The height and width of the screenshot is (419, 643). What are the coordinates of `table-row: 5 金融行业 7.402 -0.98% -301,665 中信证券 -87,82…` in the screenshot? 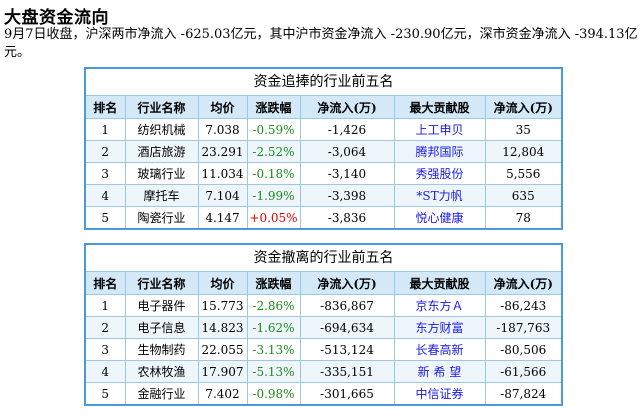 It's located at (323, 393).